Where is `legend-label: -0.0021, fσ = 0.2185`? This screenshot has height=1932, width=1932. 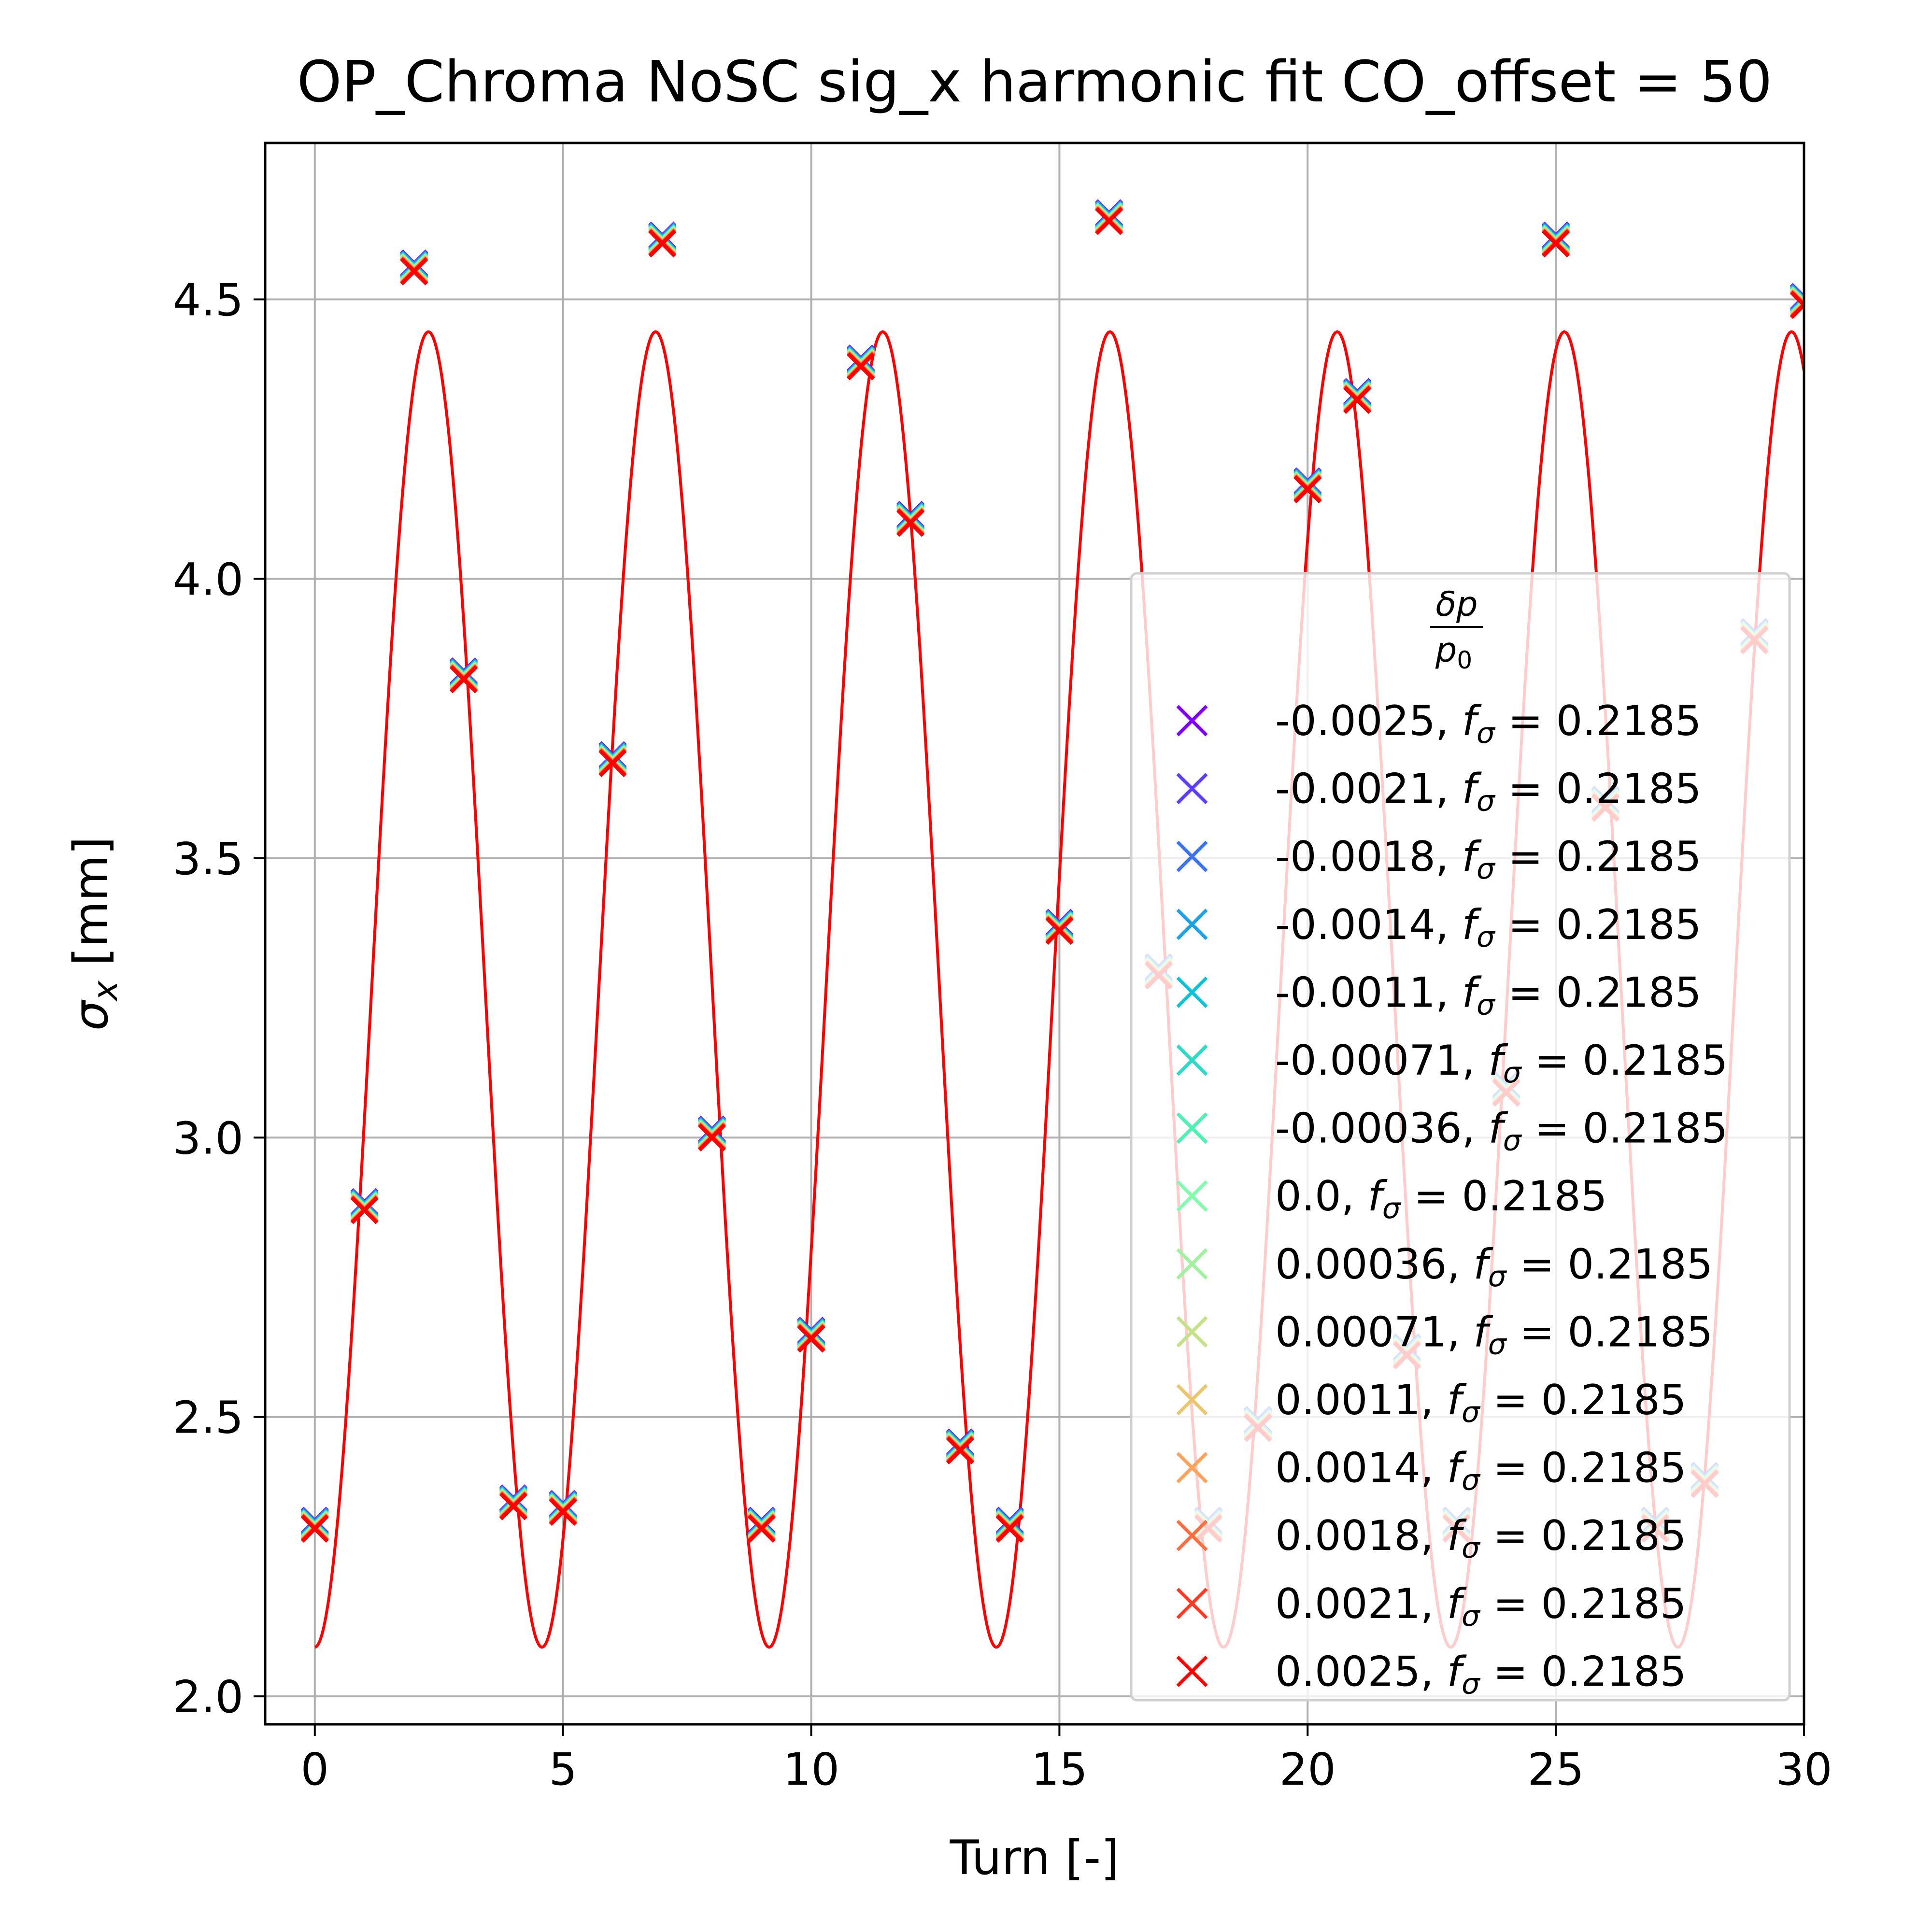 legend-label: -0.0021, fσ = 0.2185 is located at coordinates (1488, 791).